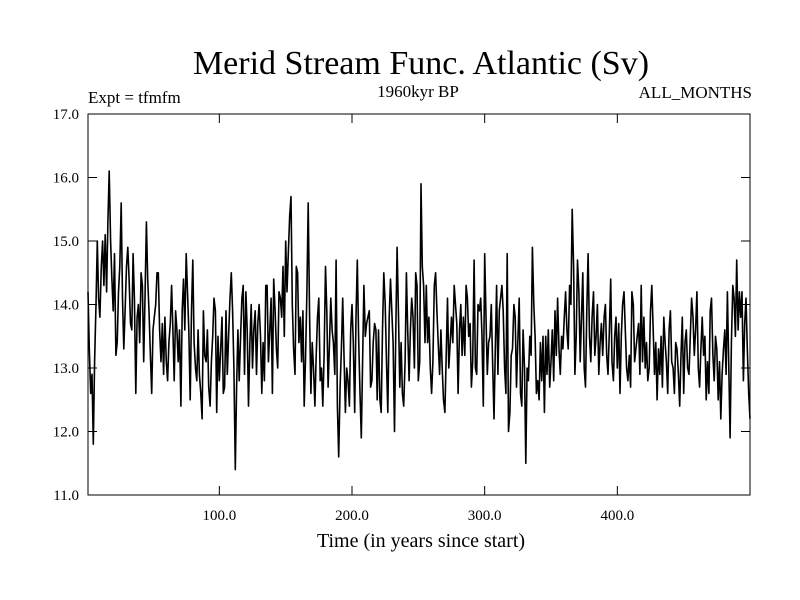 This screenshot has height=600, width=800. Describe the element at coordinates (66, 115) in the screenshot. I see `y-tick-label: 17.0` at that location.